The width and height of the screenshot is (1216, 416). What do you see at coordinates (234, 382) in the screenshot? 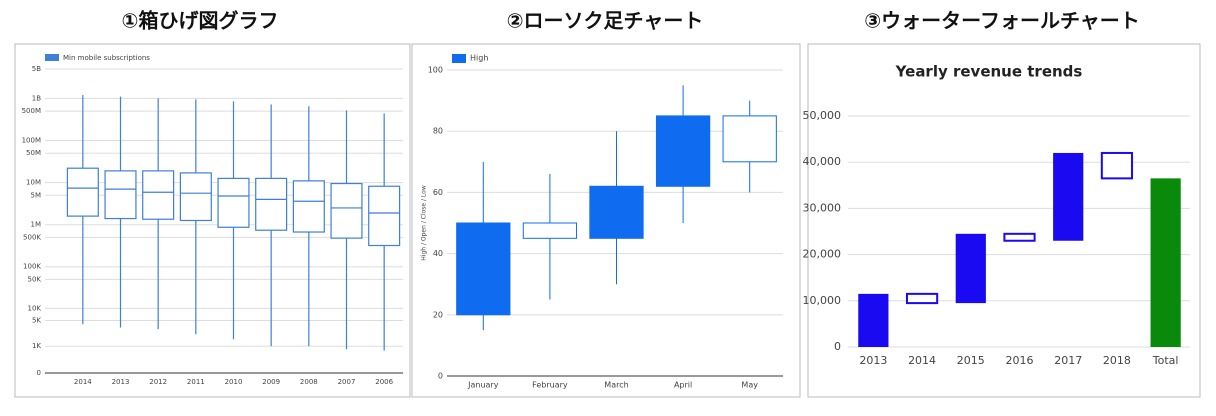
I see `x-tick-label: 2010` at bounding box center [234, 382].